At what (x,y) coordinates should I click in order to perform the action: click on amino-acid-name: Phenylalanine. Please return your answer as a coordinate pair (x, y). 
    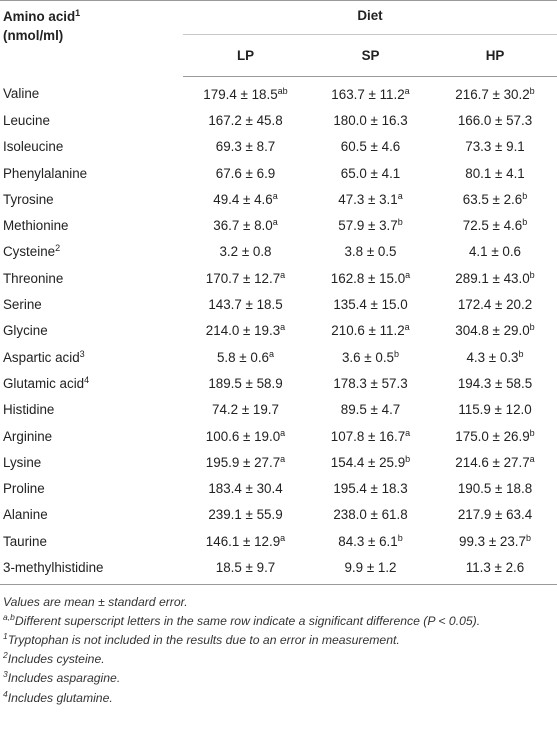
    Looking at the image, I should click on (91, 173).